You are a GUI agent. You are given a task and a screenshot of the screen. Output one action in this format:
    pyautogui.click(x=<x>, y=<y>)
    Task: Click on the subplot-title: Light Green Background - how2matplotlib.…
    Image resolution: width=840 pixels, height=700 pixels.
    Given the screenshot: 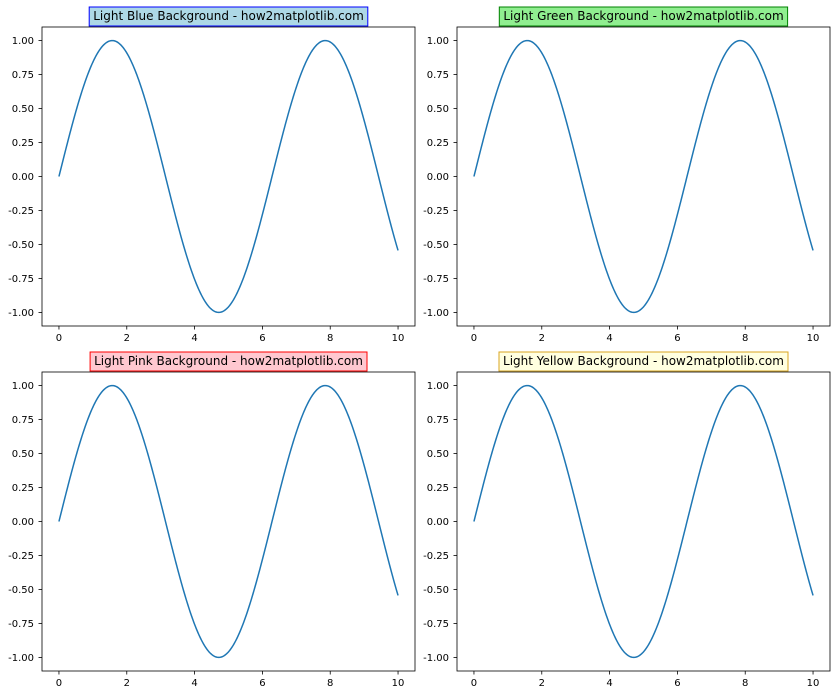 What is the action you would take?
    pyautogui.click(x=643, y=16)
    